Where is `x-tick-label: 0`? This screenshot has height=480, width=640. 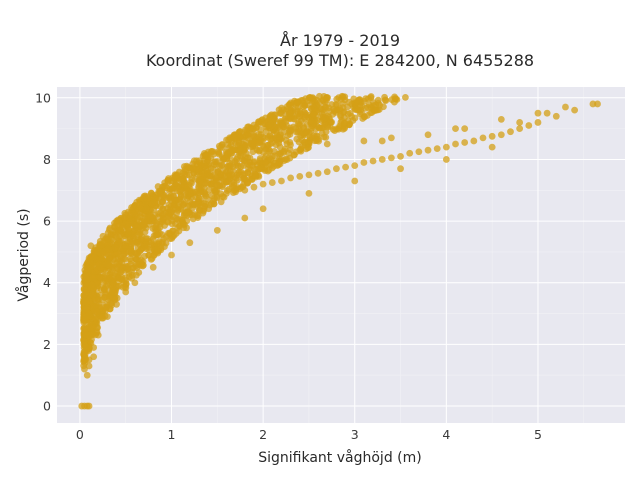 x-tick-label: 0 is located at coordinates (80, 434).